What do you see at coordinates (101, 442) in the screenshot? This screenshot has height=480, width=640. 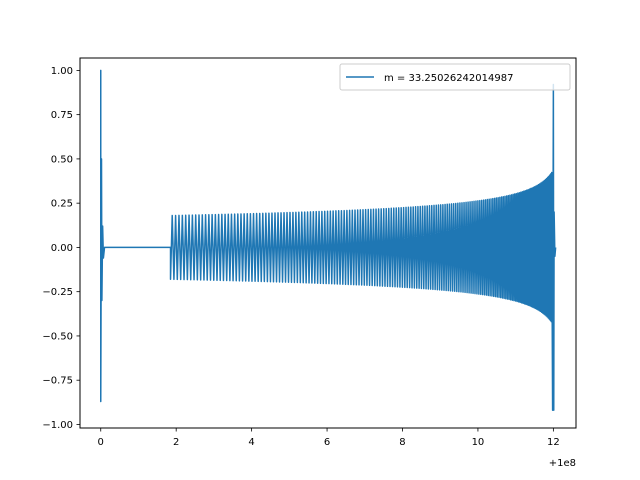 I see `x-tick-label-0: 0` at bounding box center [101, 442].